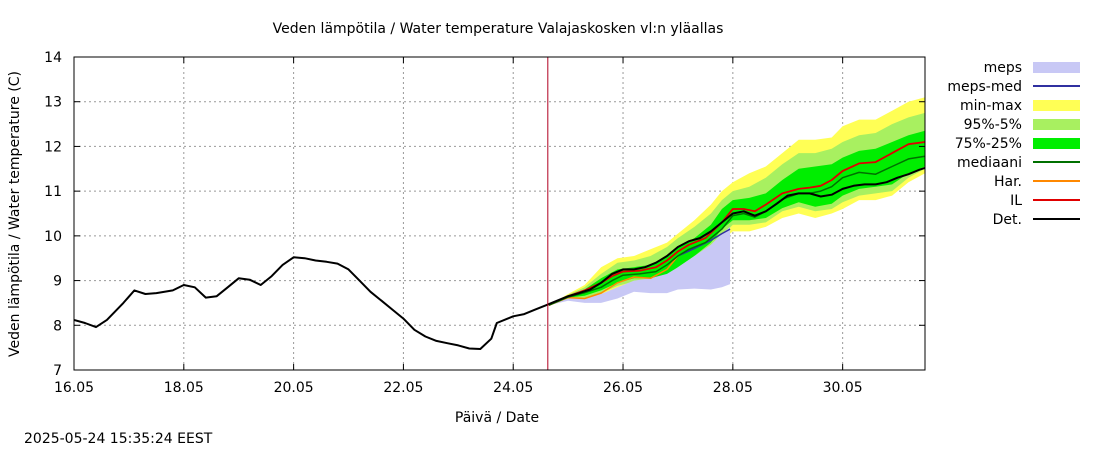  I want to click on x-tick-label: 26.05, so click(623, 388).